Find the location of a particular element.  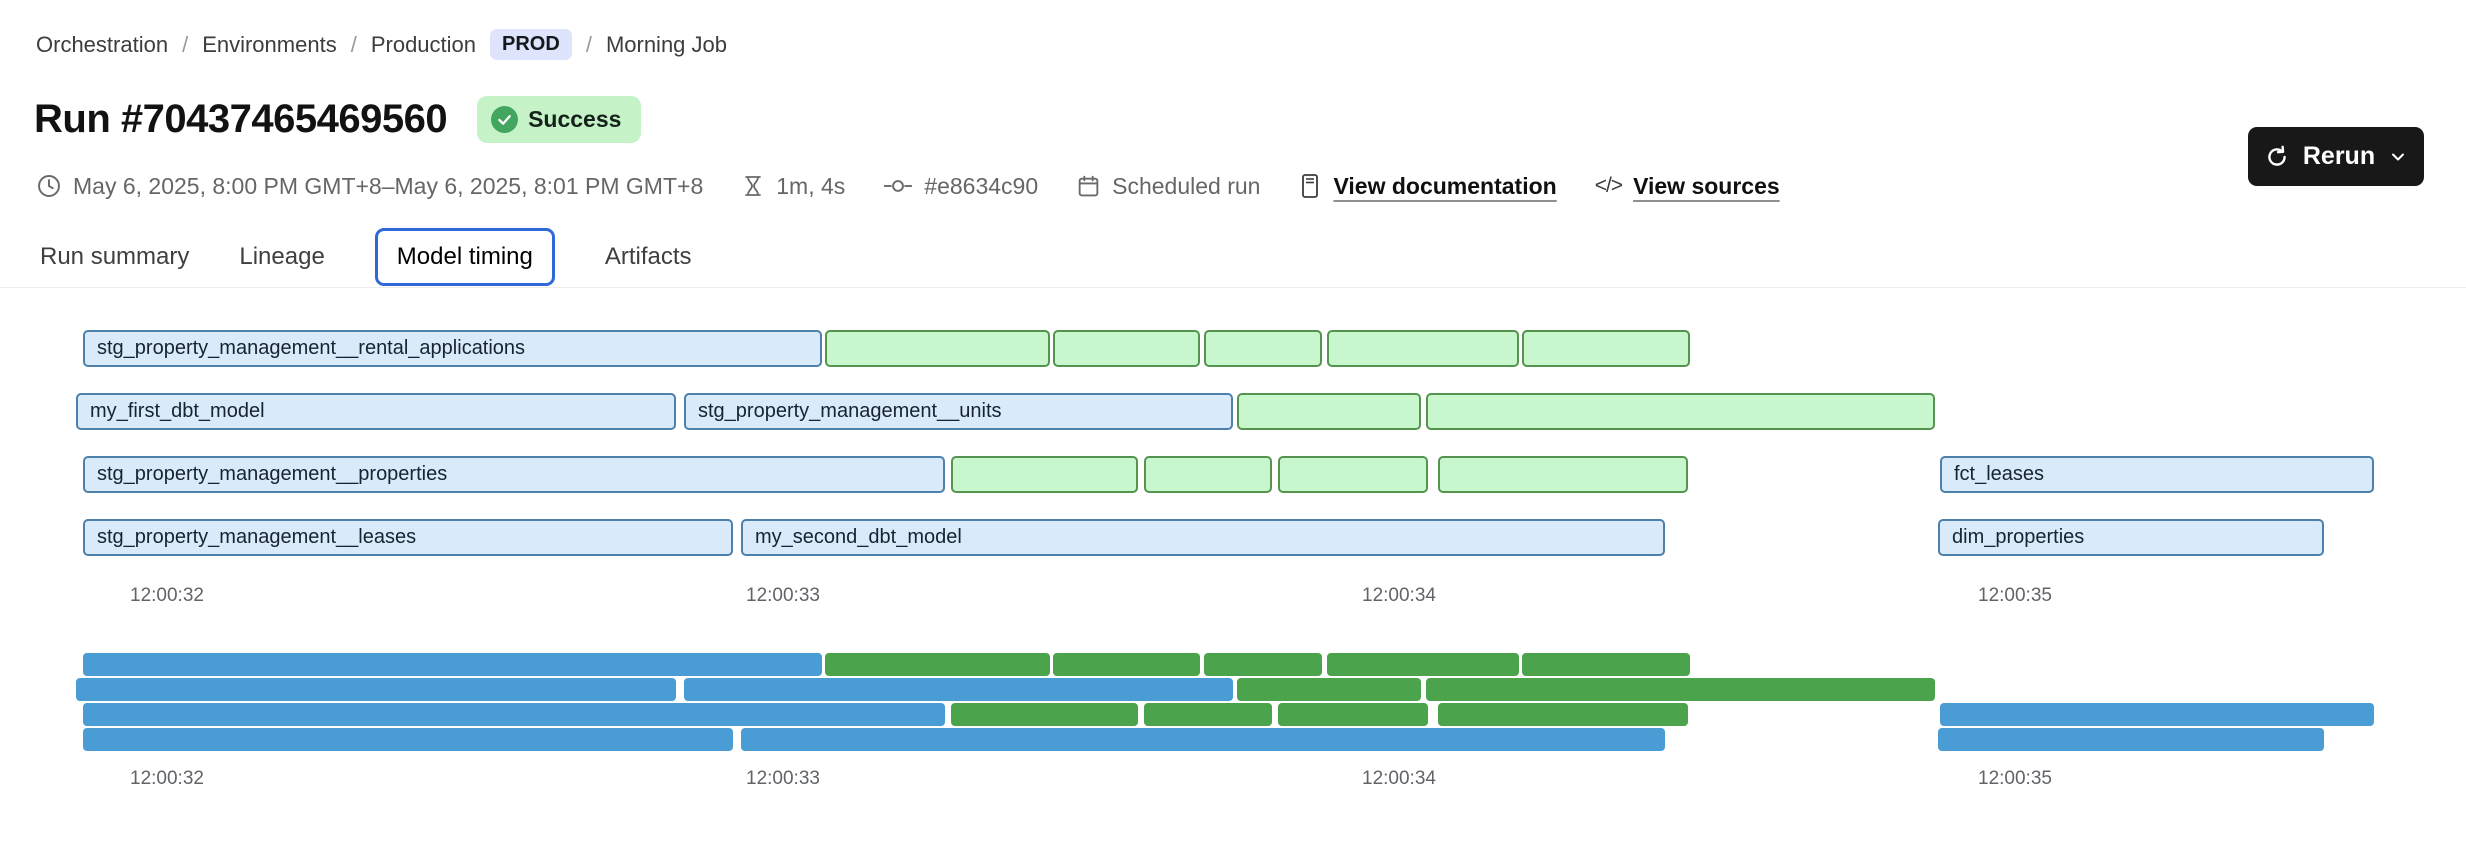

refresh-icon is located at coordinates (2277, 157).